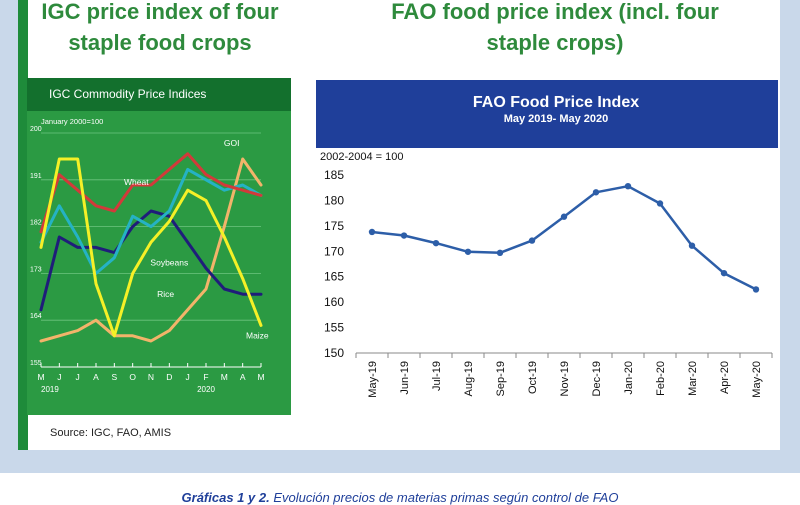  I want to click on igc-x-tick-label: F, so click(205, 377).